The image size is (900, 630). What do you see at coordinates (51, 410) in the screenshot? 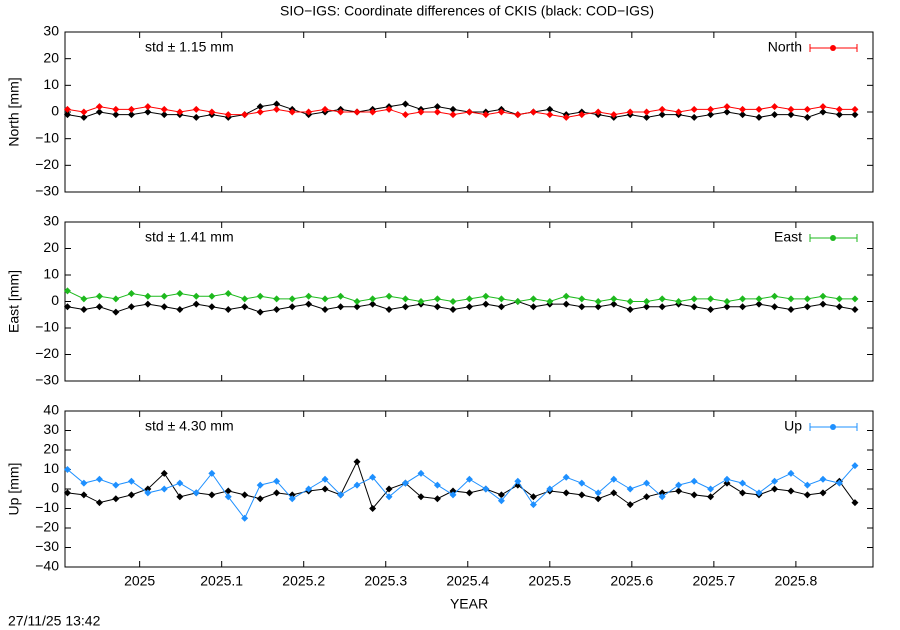
I see `y-tick-label: 40` at bounding box center [51, 410].